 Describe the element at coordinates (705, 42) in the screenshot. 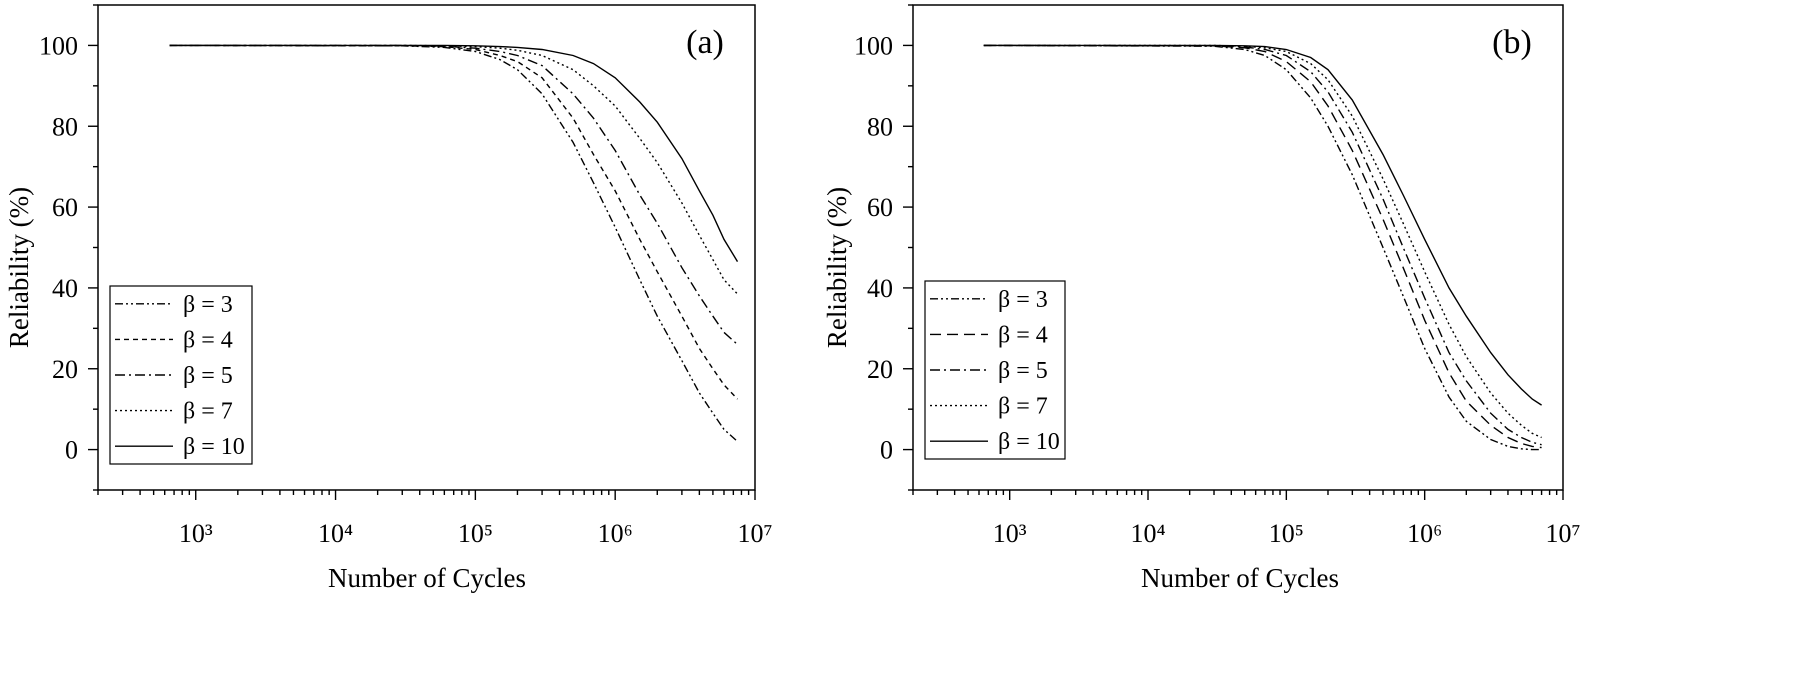

I see `panel-label: (a)` at that location.